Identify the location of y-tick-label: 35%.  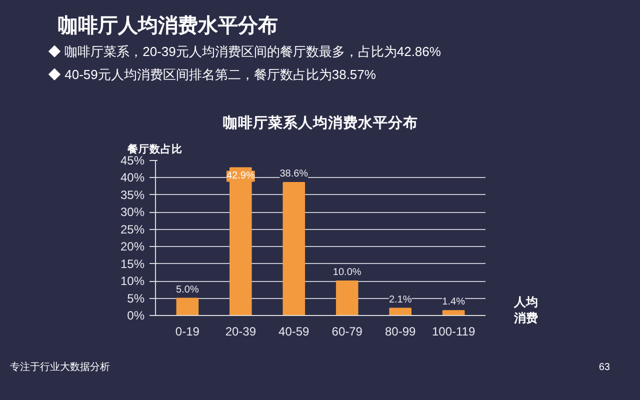
(132, 195).